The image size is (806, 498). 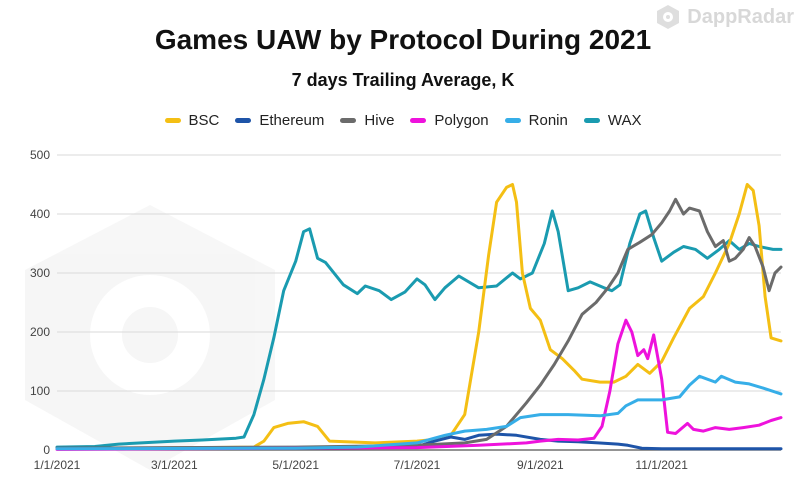 I want to click on legend-item-hive: Hive, so click(x=367, y=120).